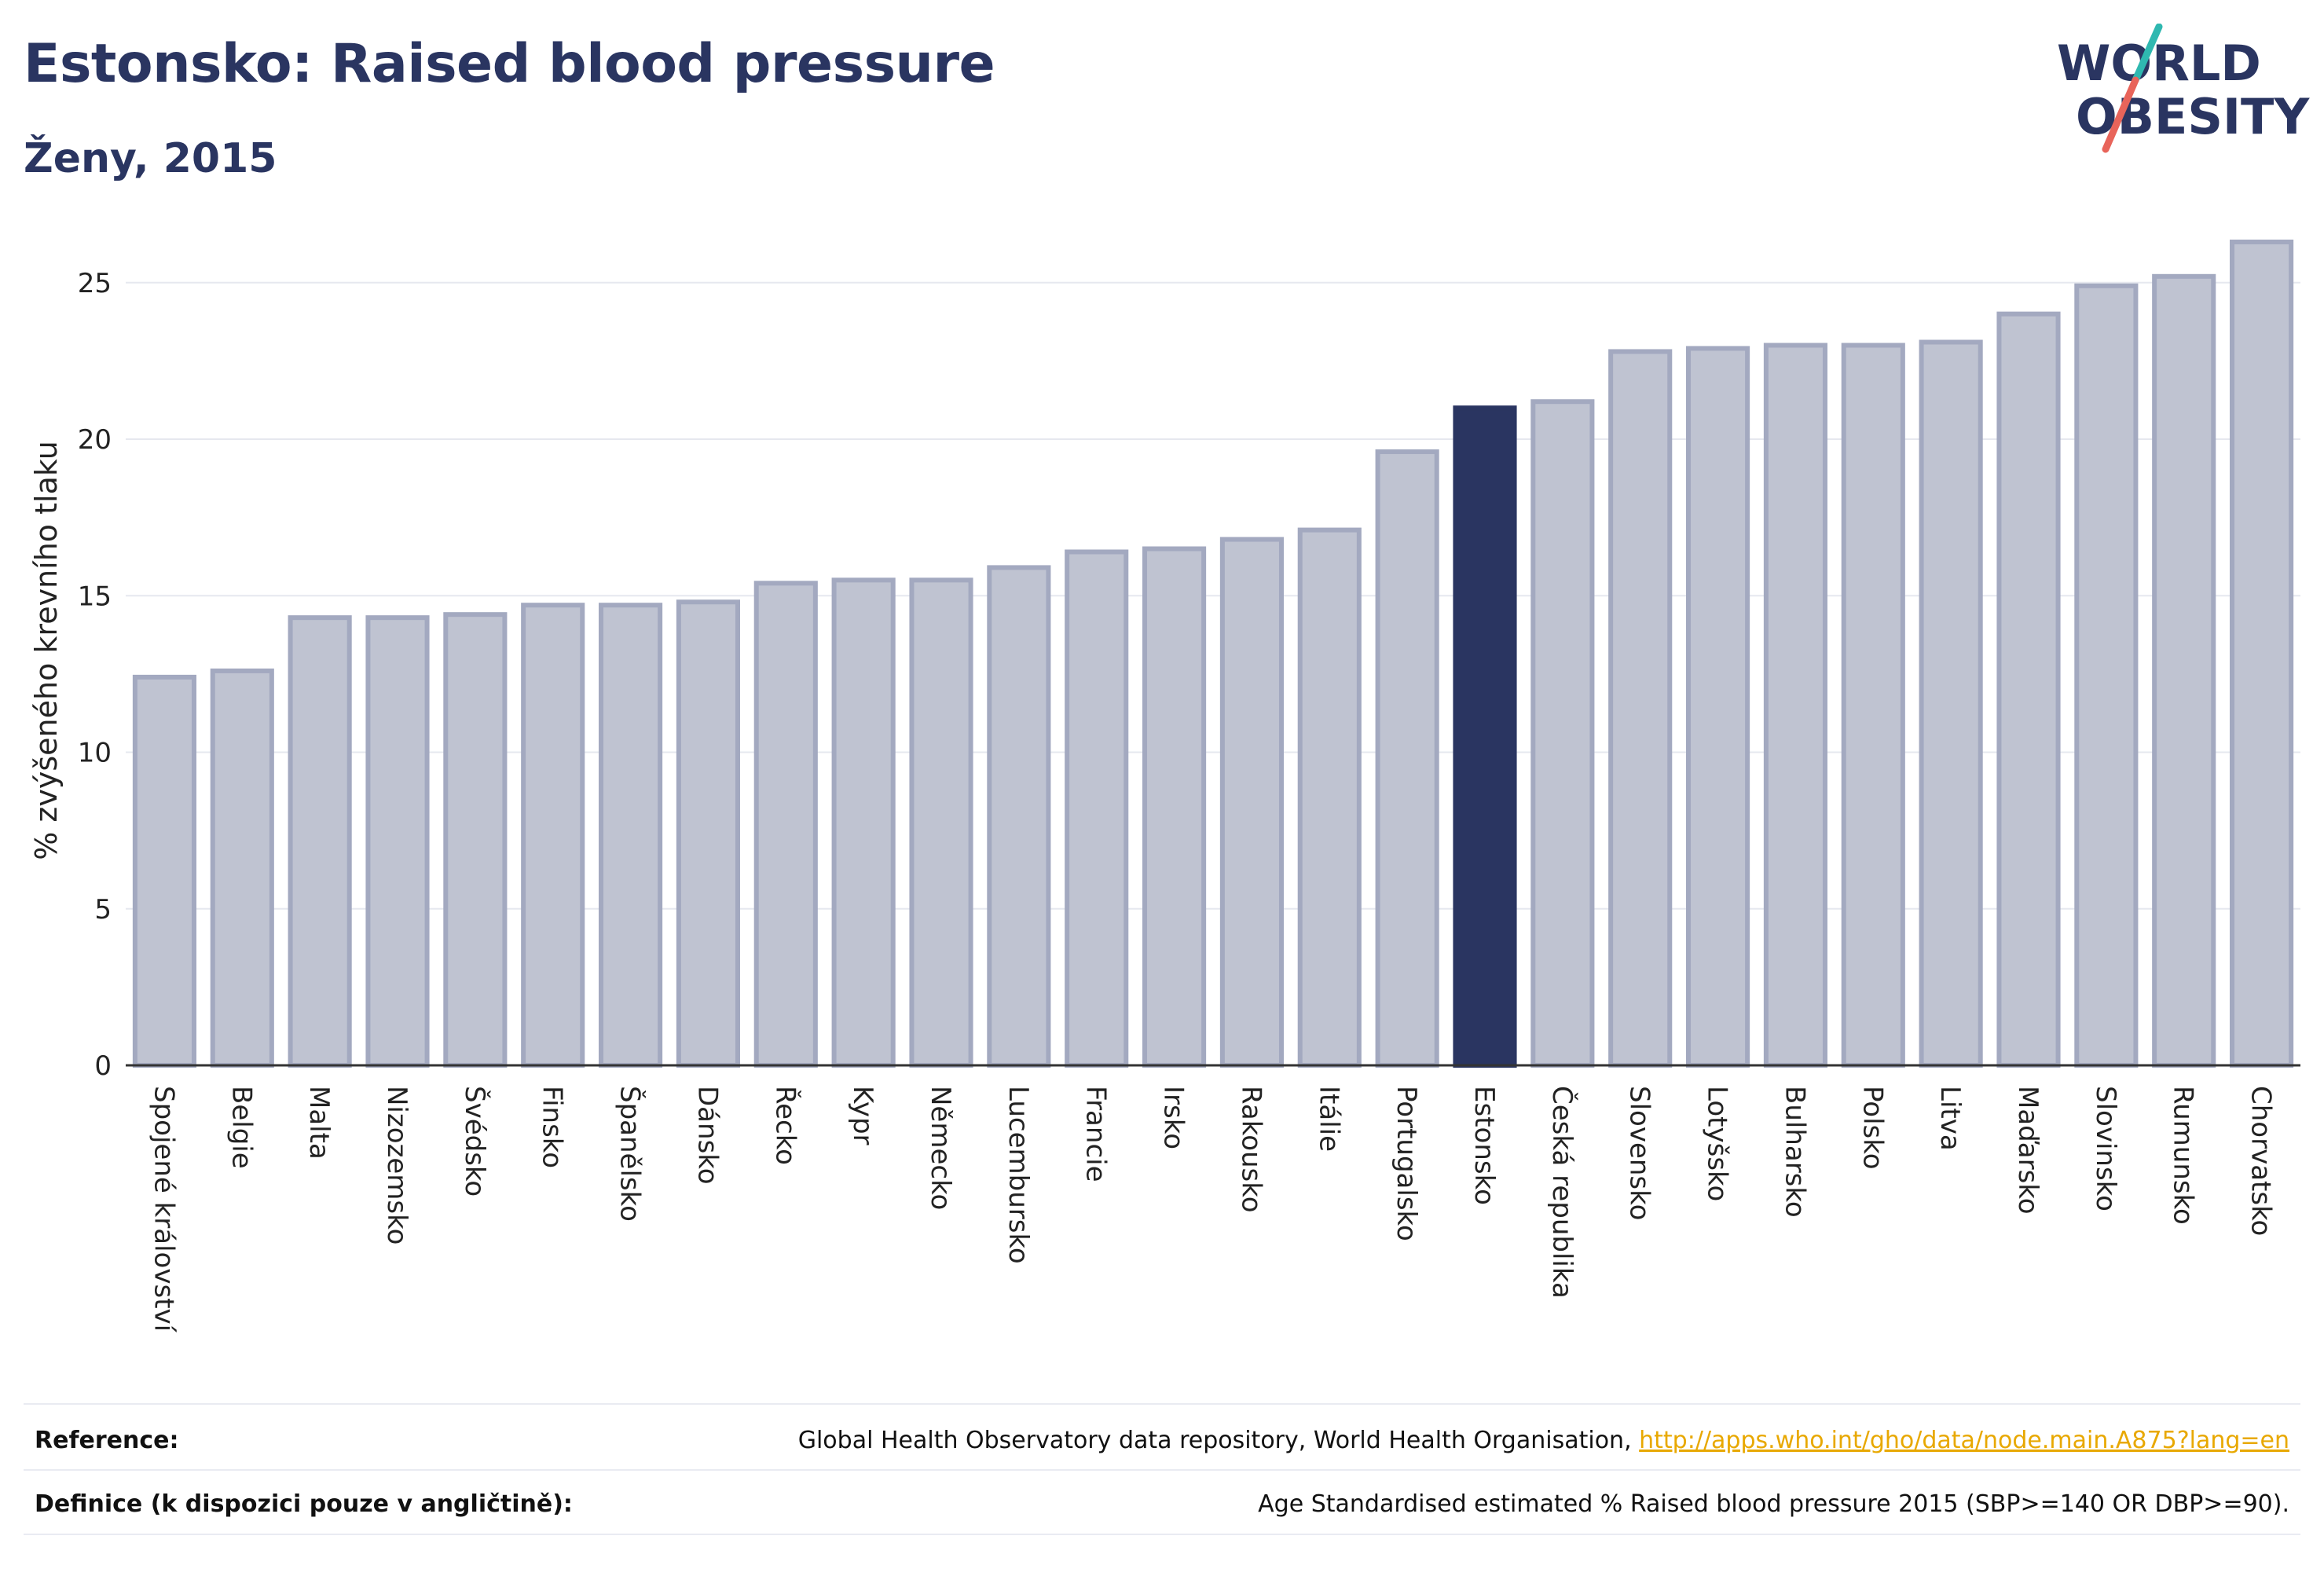 This screenshot has height=1576, width=2324. What do you see at coordinates (2147, 54) in the screenshot?
I see `logo-slash-teal` at bounding box center [2147, 54].